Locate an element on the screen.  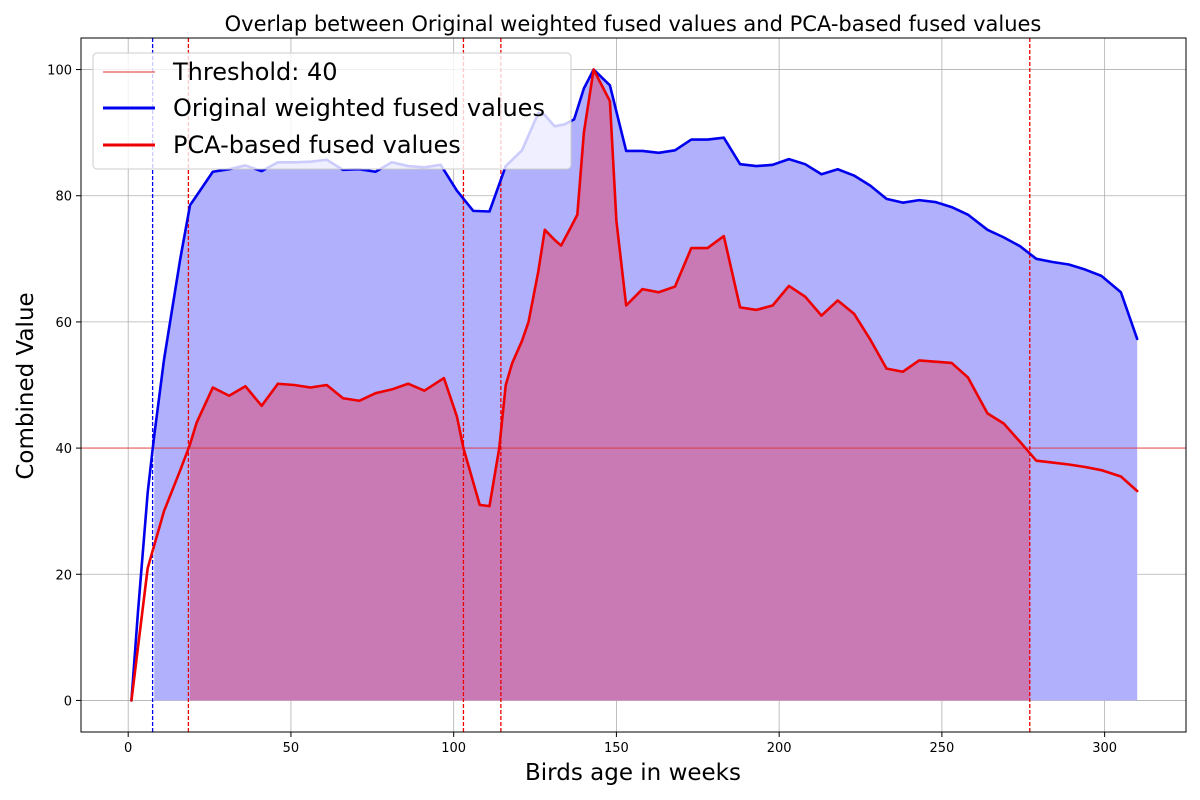
legend-box is located at coordinates (332, 111).